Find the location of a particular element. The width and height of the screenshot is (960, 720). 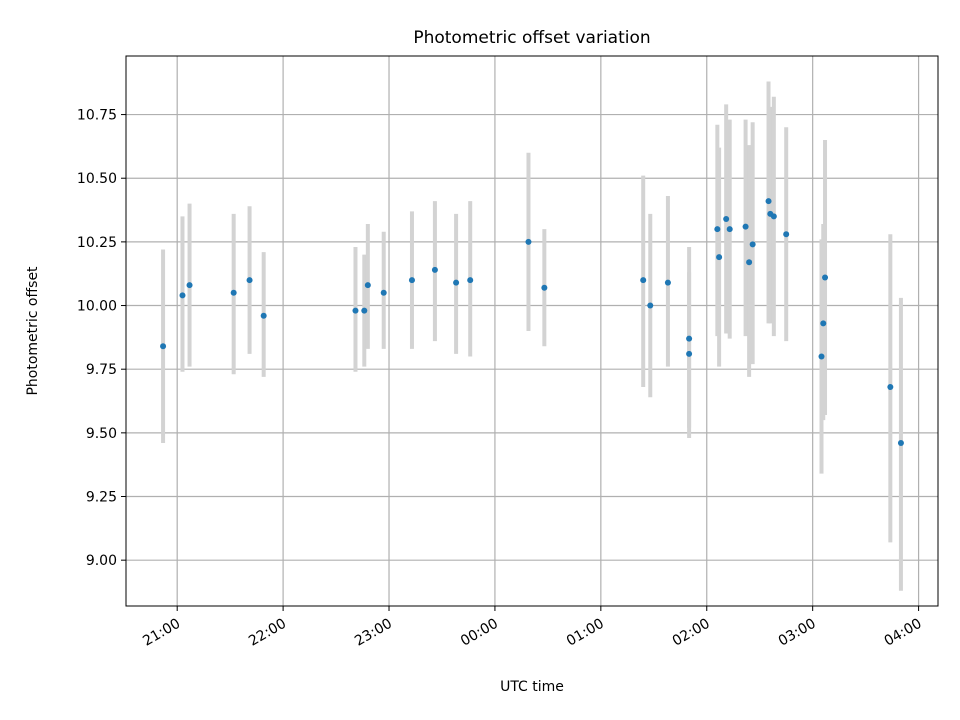

y-tick-label: 10.00 is located at coordinates (97, 307).